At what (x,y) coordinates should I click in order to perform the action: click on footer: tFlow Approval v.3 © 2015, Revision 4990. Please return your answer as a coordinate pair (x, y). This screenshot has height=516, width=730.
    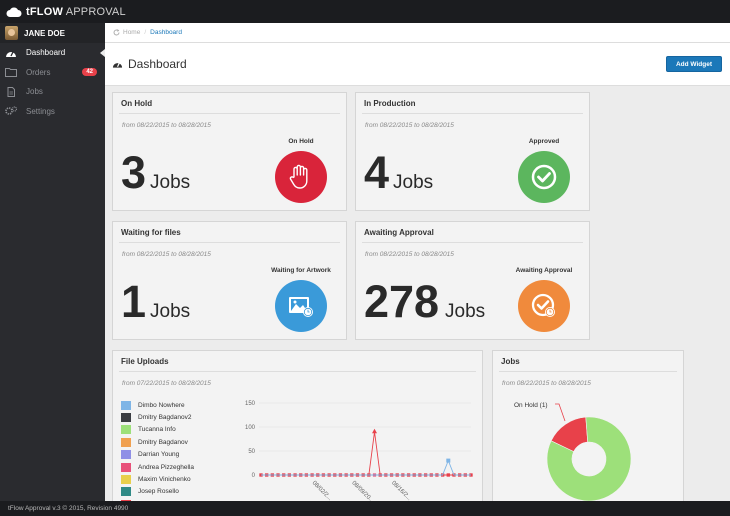
    Looking at the image, I should click on (365, 508).